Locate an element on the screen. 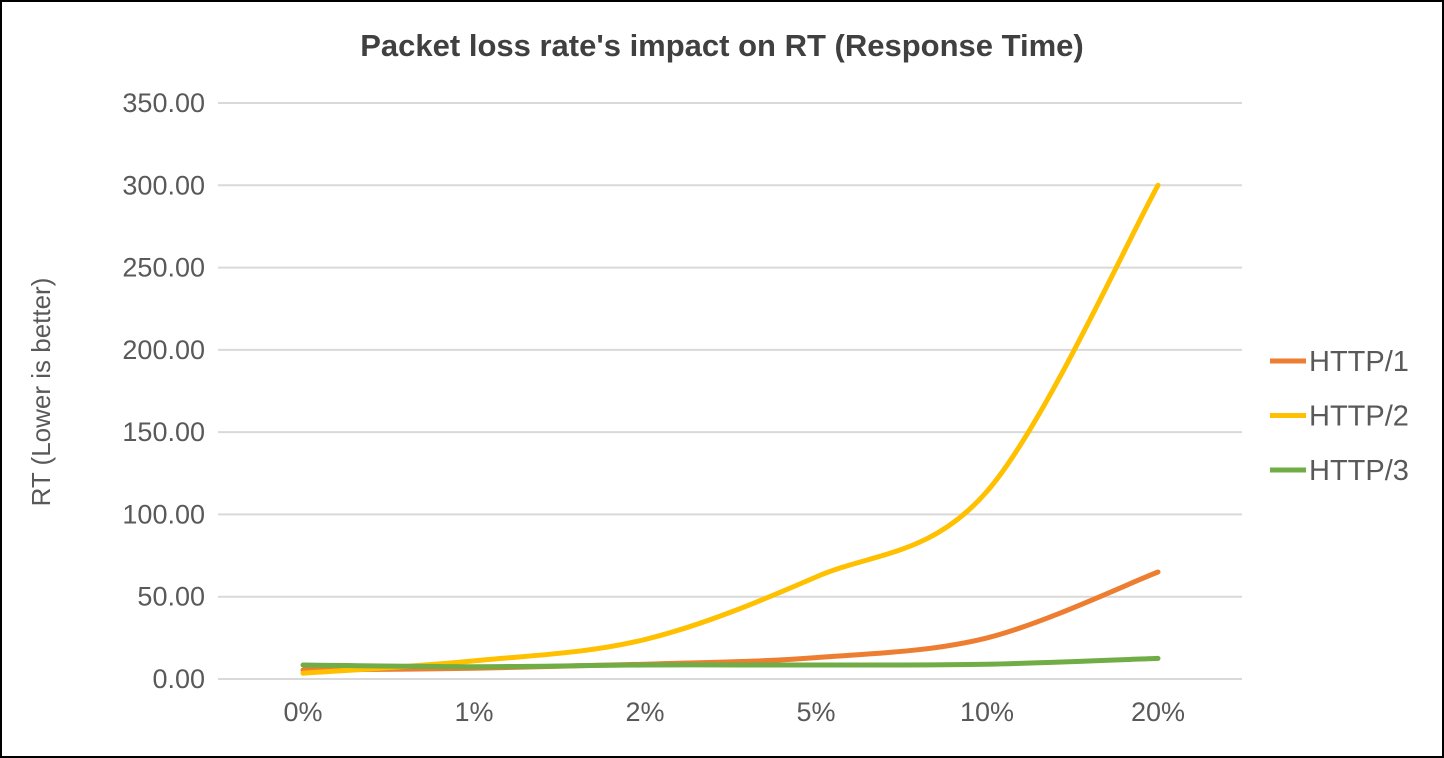 The image size is (1444, 758). x-tick-label: 2% is located at coordinates (644, 712).